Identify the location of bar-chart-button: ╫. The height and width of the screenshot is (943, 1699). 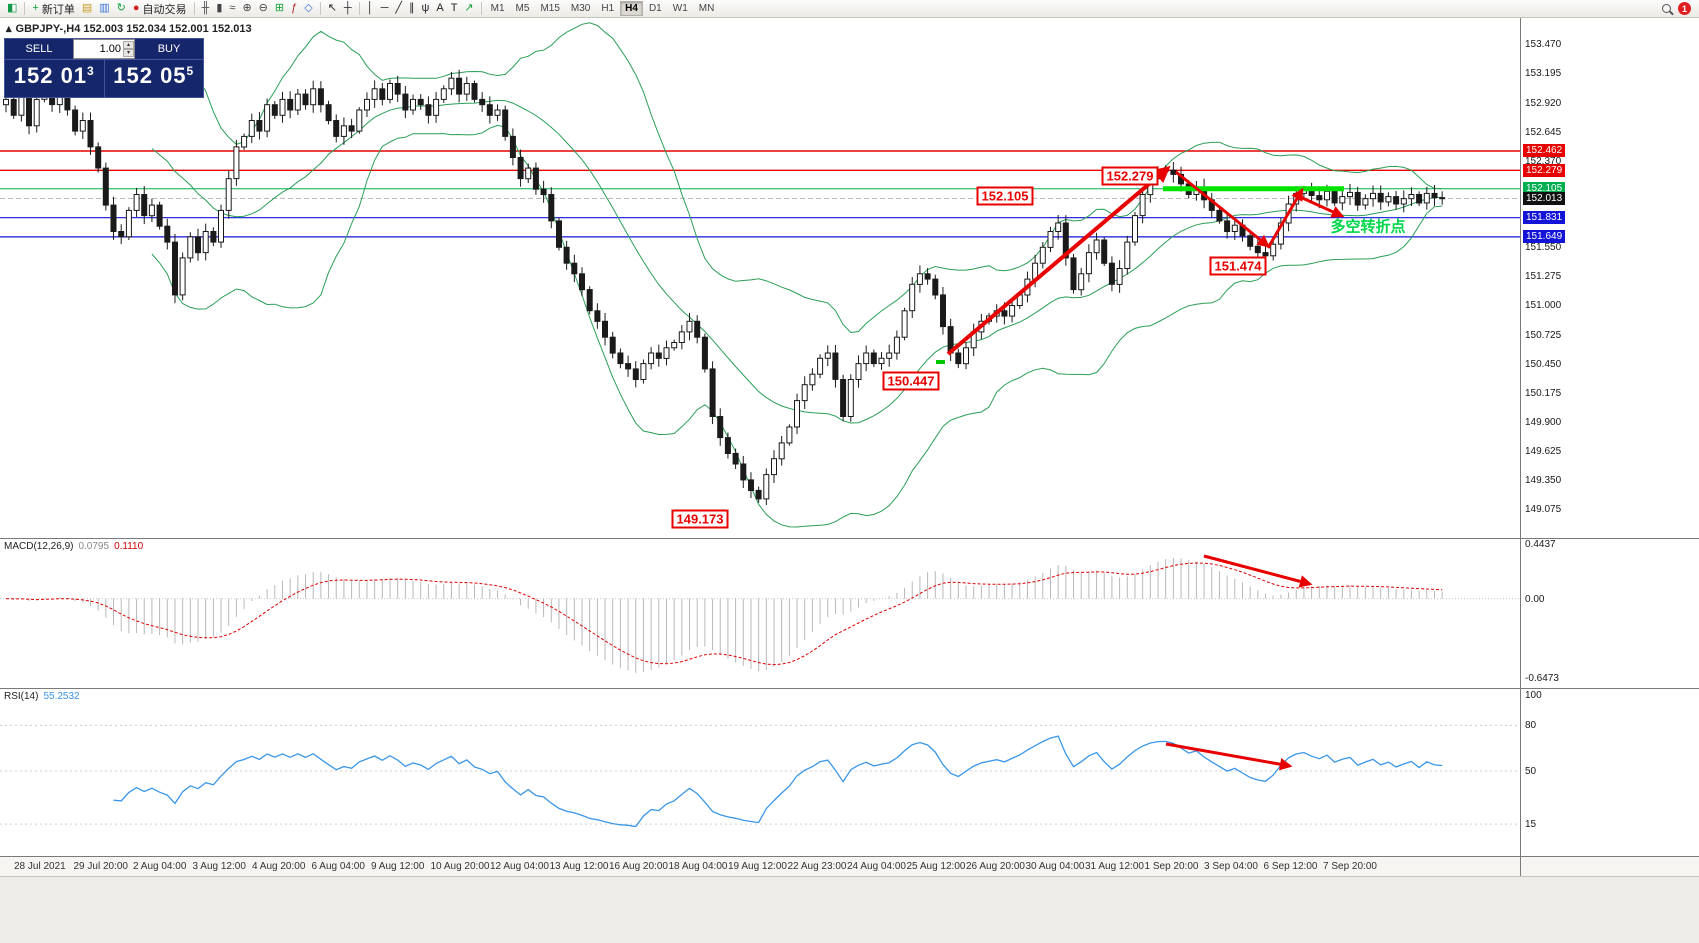
(206, 9).